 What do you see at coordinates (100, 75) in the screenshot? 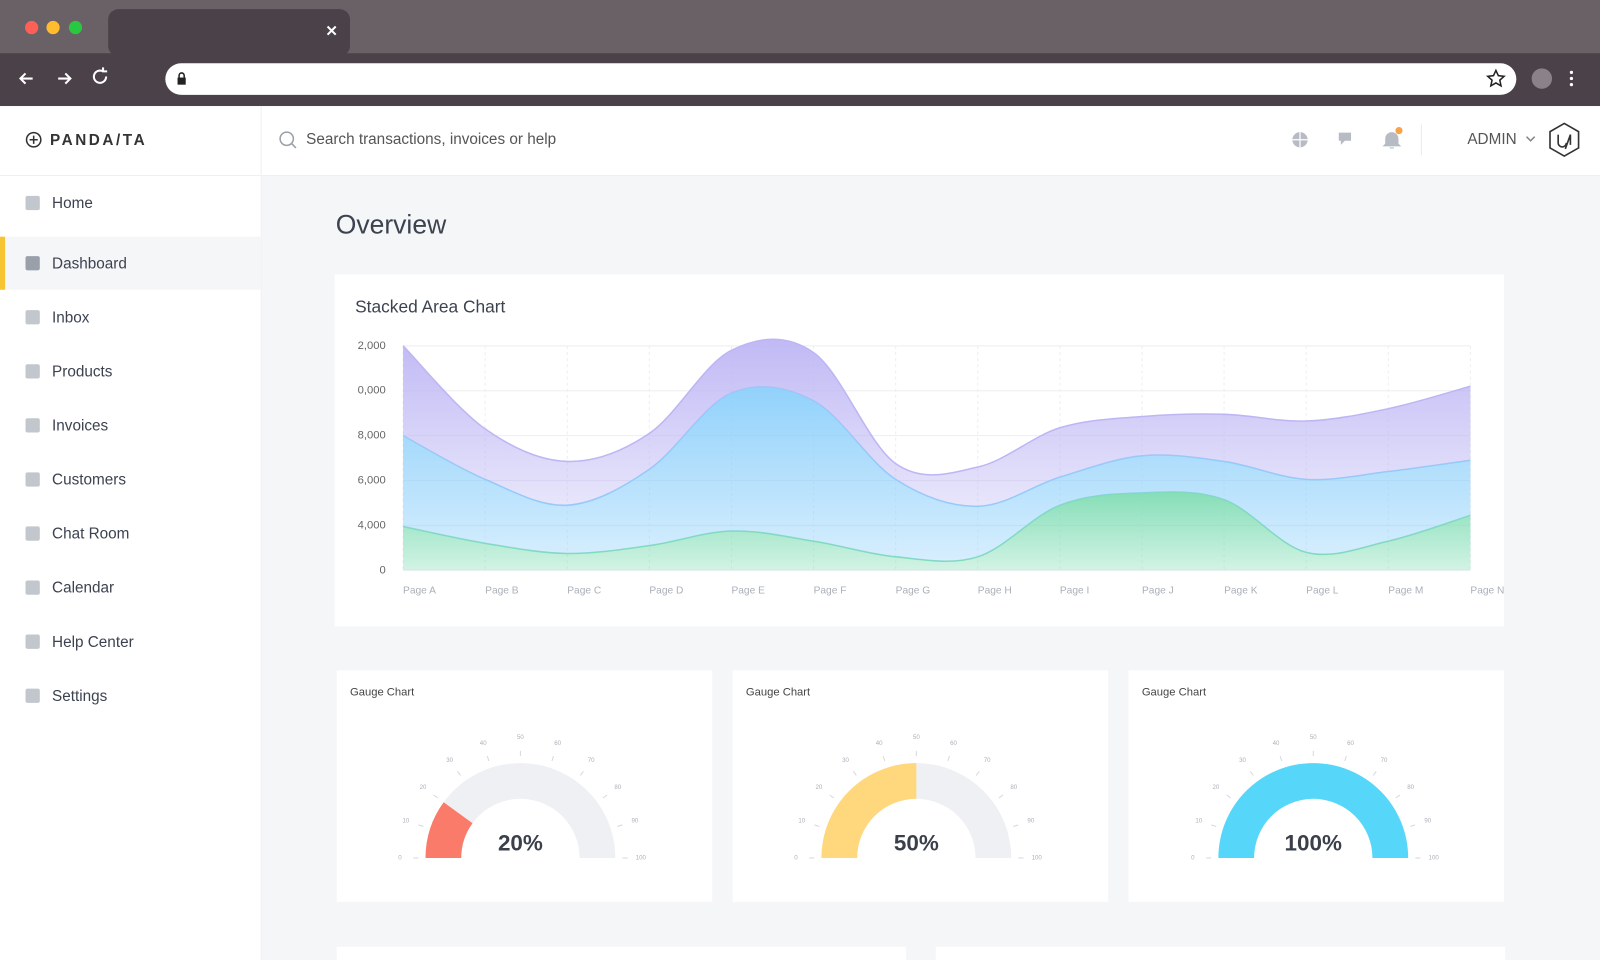
I see `reload-button` at bounding box center [100, 75].